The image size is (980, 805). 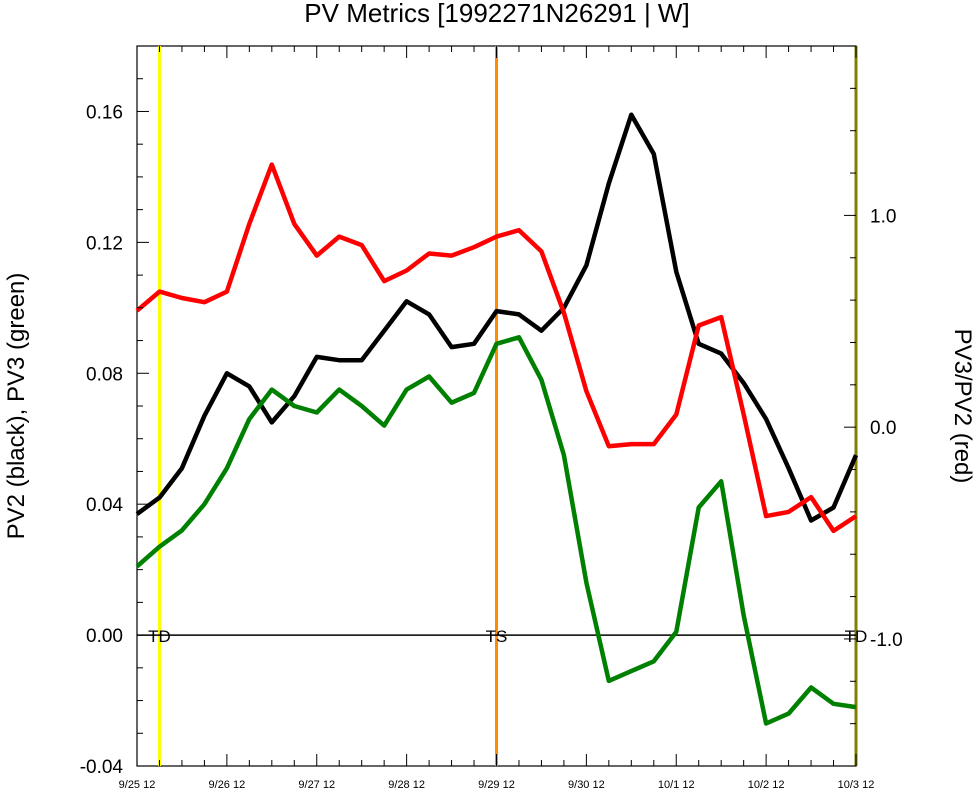 I want to click on right-tick-label: 0.0, so click(x=883, y=428).